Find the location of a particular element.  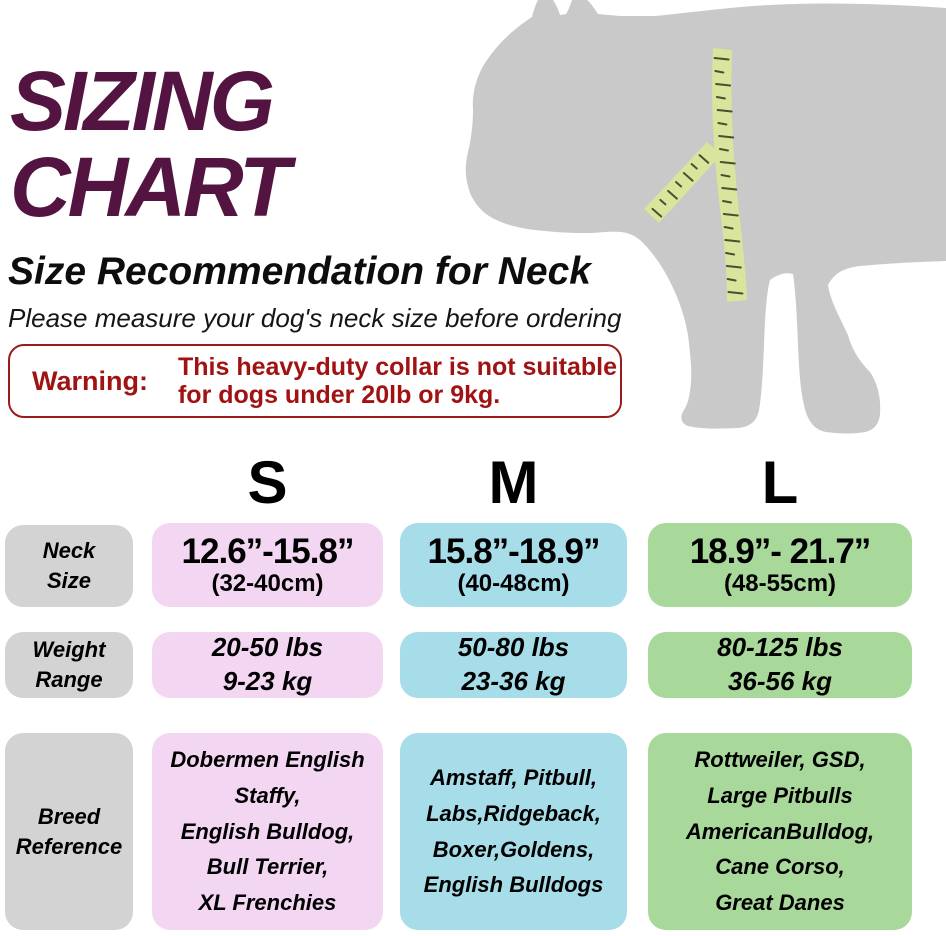

weight-range-cell-s: 20-50 lbs 9-23 kg is located at coordinates (267, 665).